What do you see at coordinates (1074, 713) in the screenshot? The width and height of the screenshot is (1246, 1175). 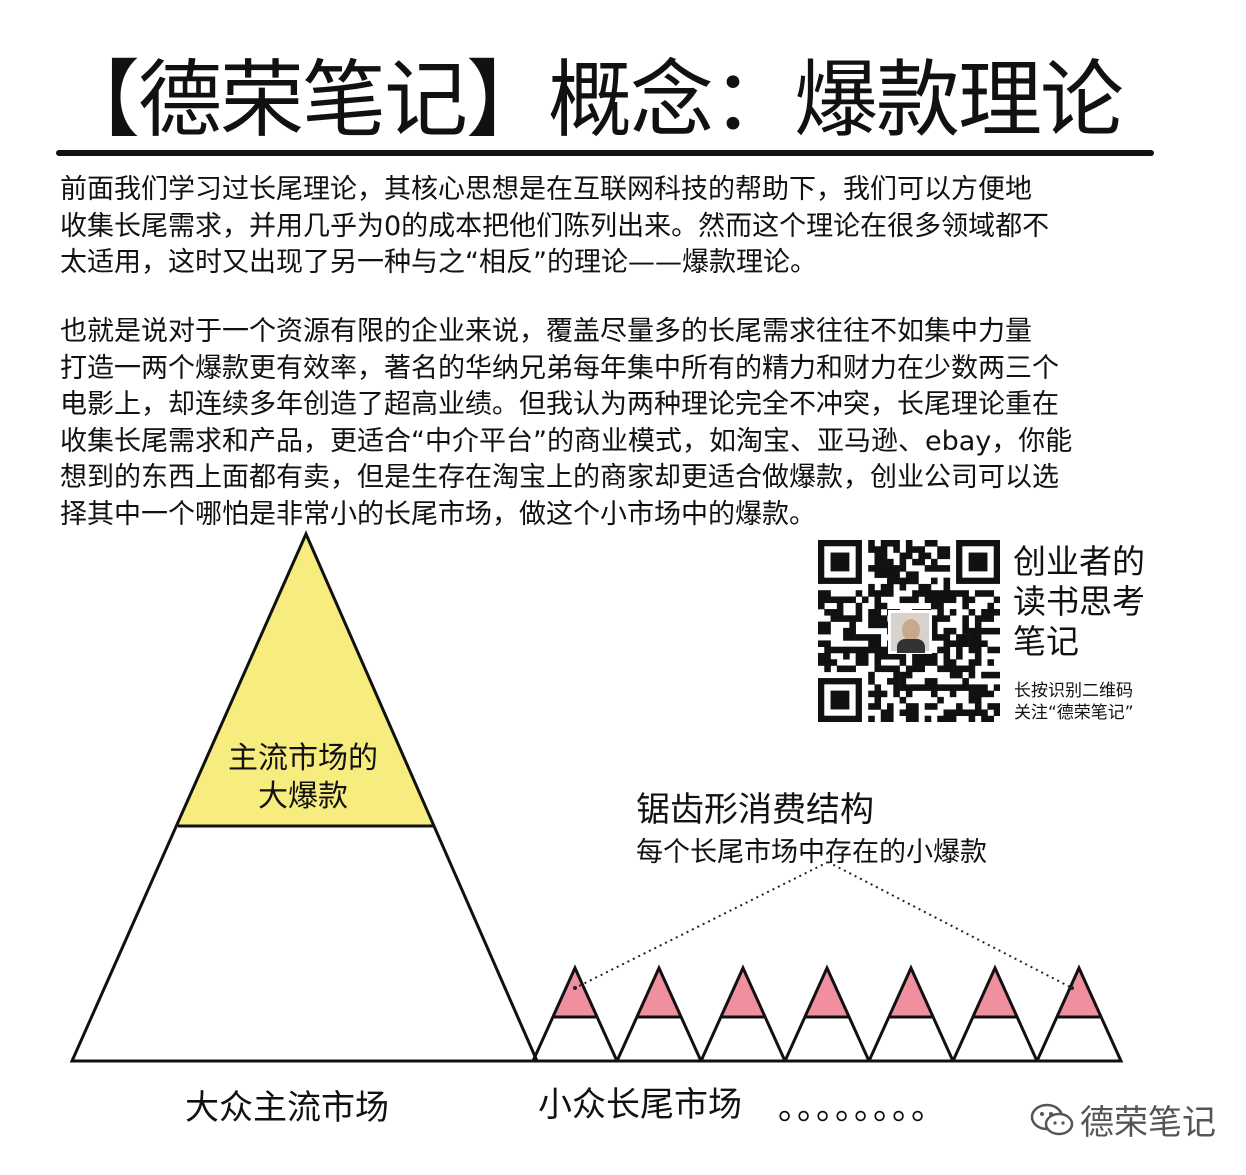 I see `qr-hint-line: 关注“德荣笔记”` at bounding box center [1074, 713].